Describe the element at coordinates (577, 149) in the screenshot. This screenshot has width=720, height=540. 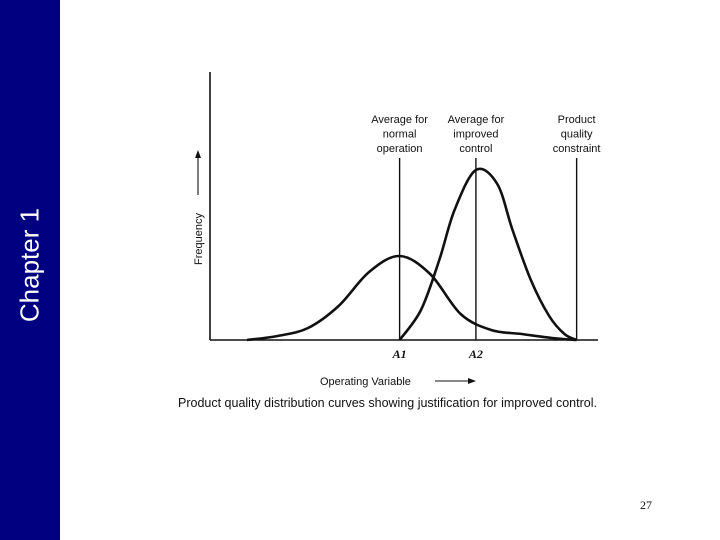
I see `reference-label-3-line-3: constraint` at that location.